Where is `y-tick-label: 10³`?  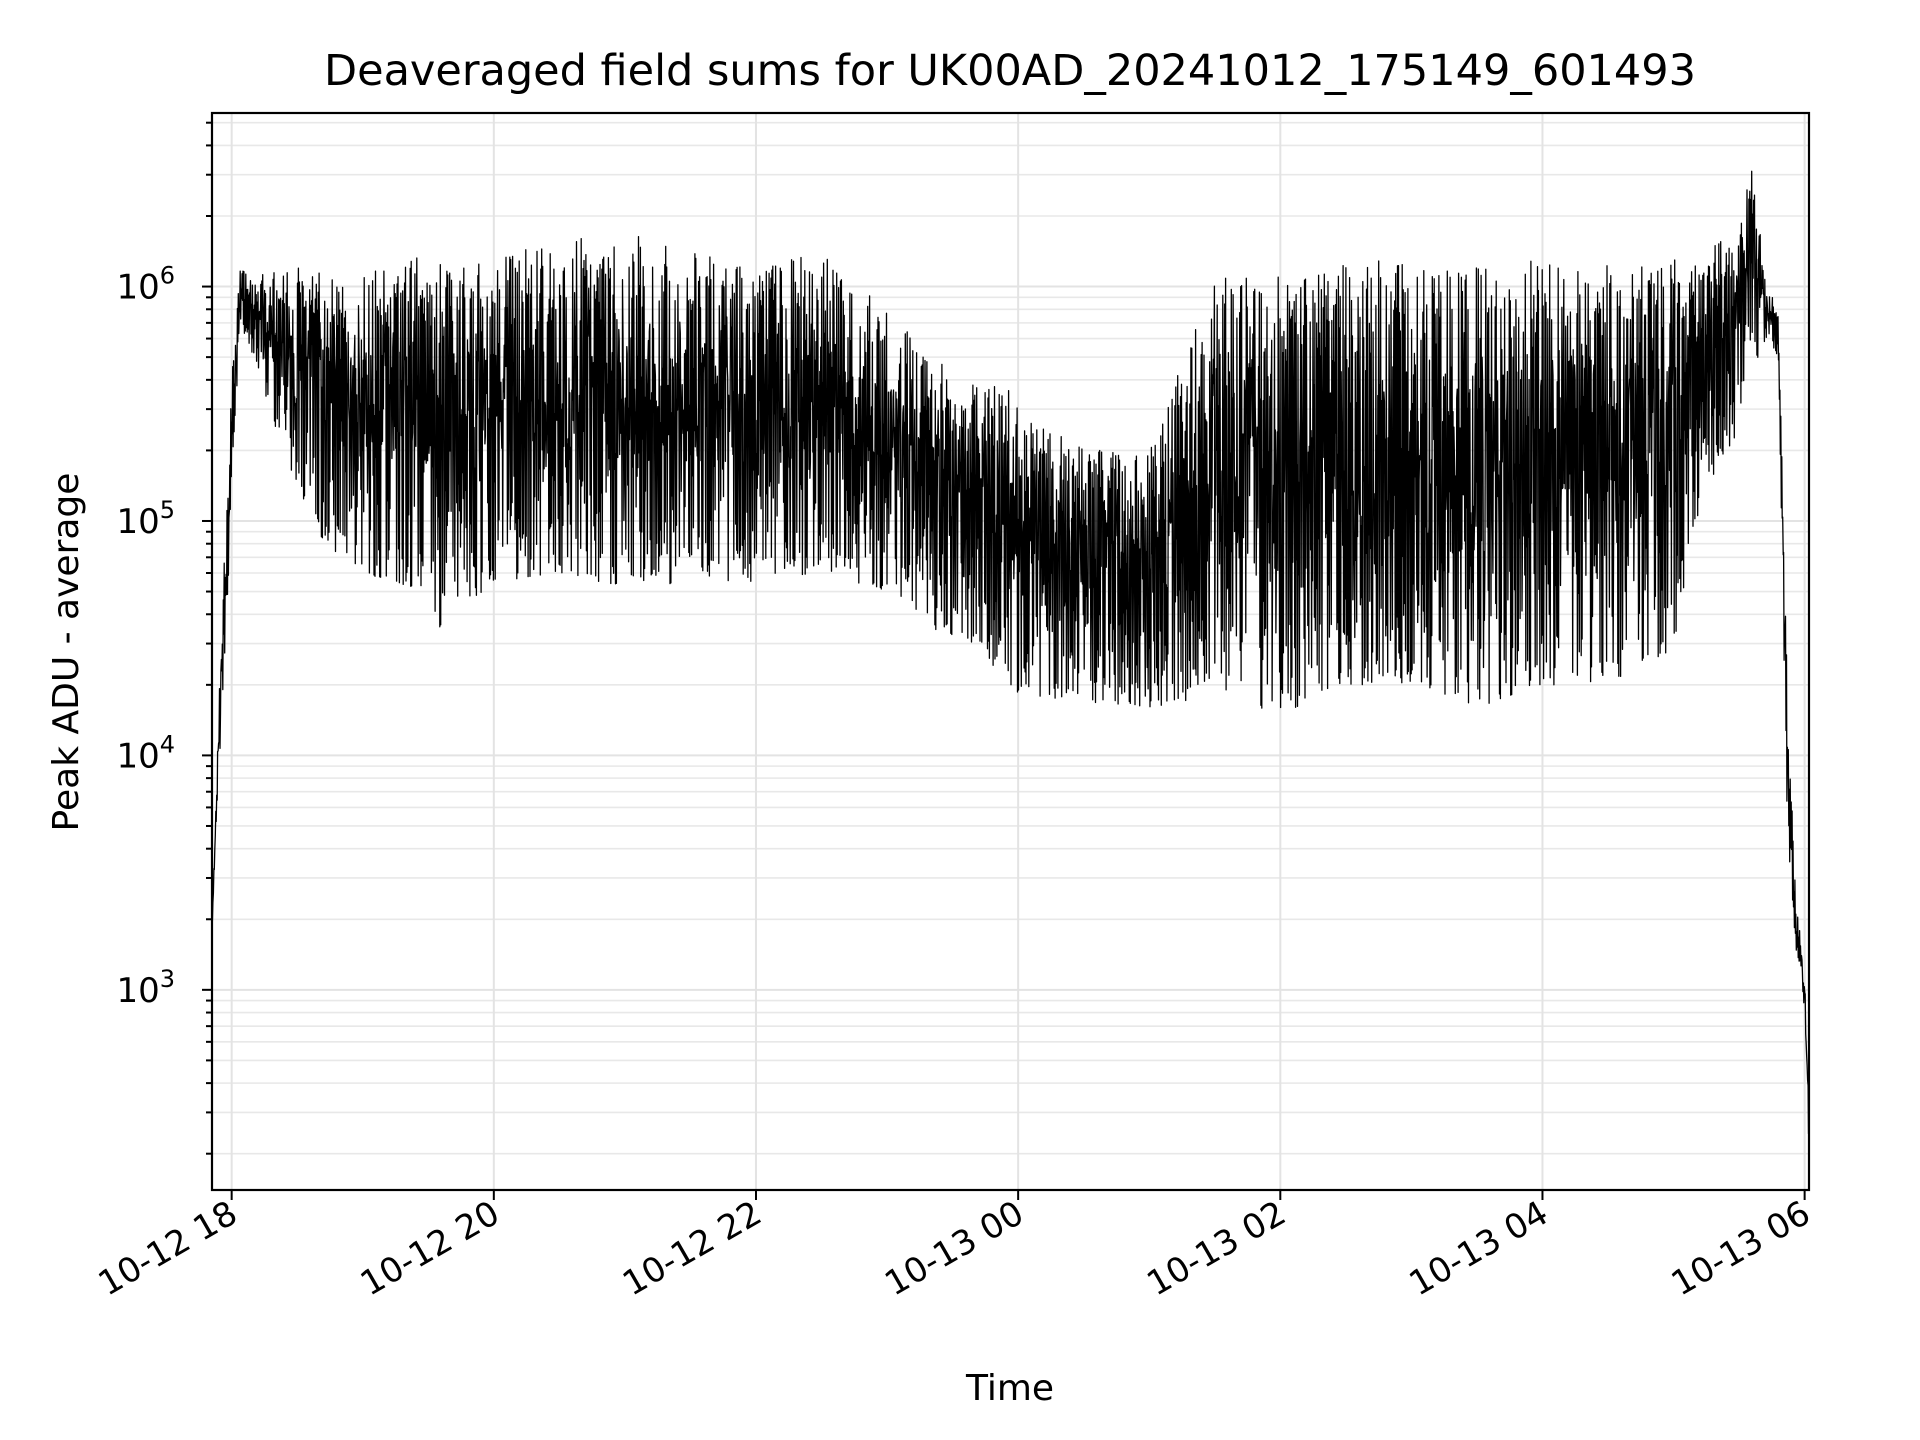 y-tick-label: 10³ is located at coordinates (145, 988).